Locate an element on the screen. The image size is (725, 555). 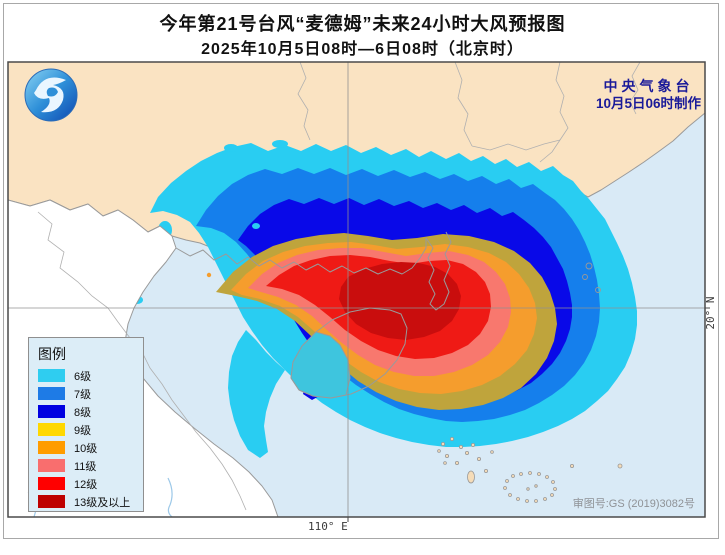
legend-label: 9级 is located at coordinates (83, 430).